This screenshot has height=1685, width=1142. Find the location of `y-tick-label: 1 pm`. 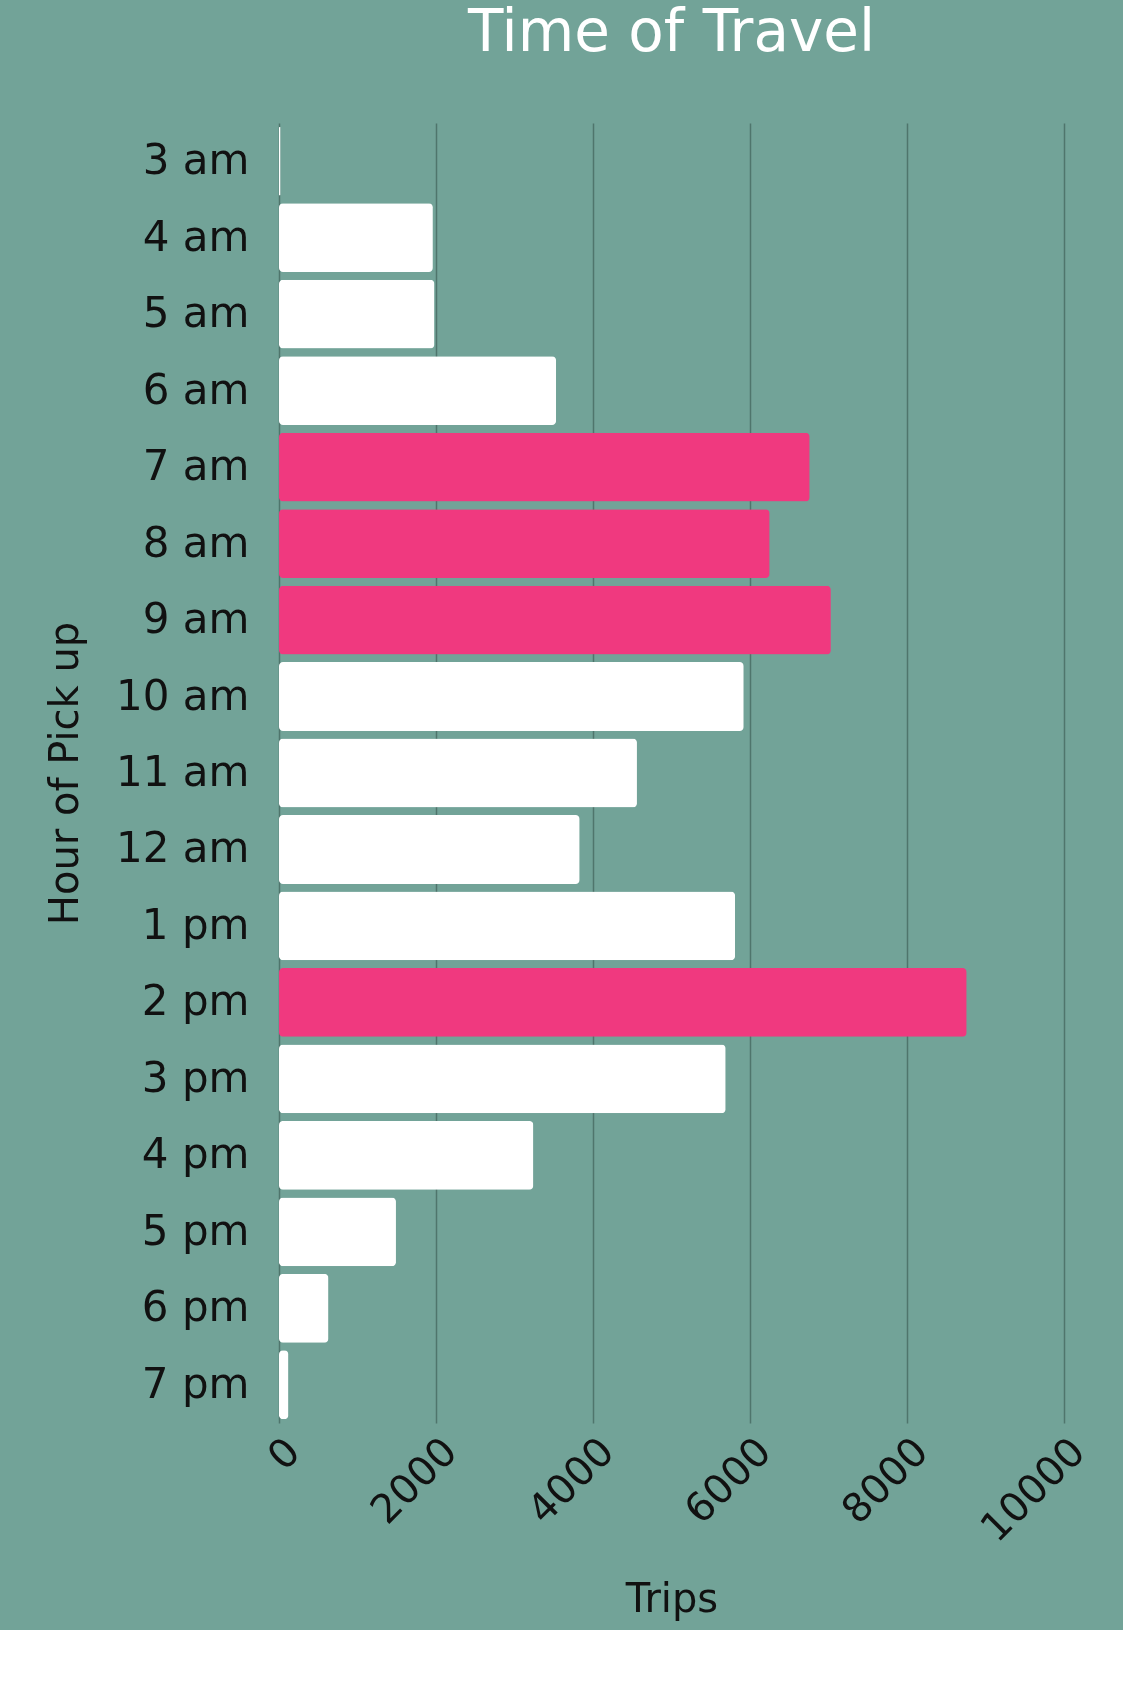

y-tick-label: 1 pm is located at coordinates (195, 924).